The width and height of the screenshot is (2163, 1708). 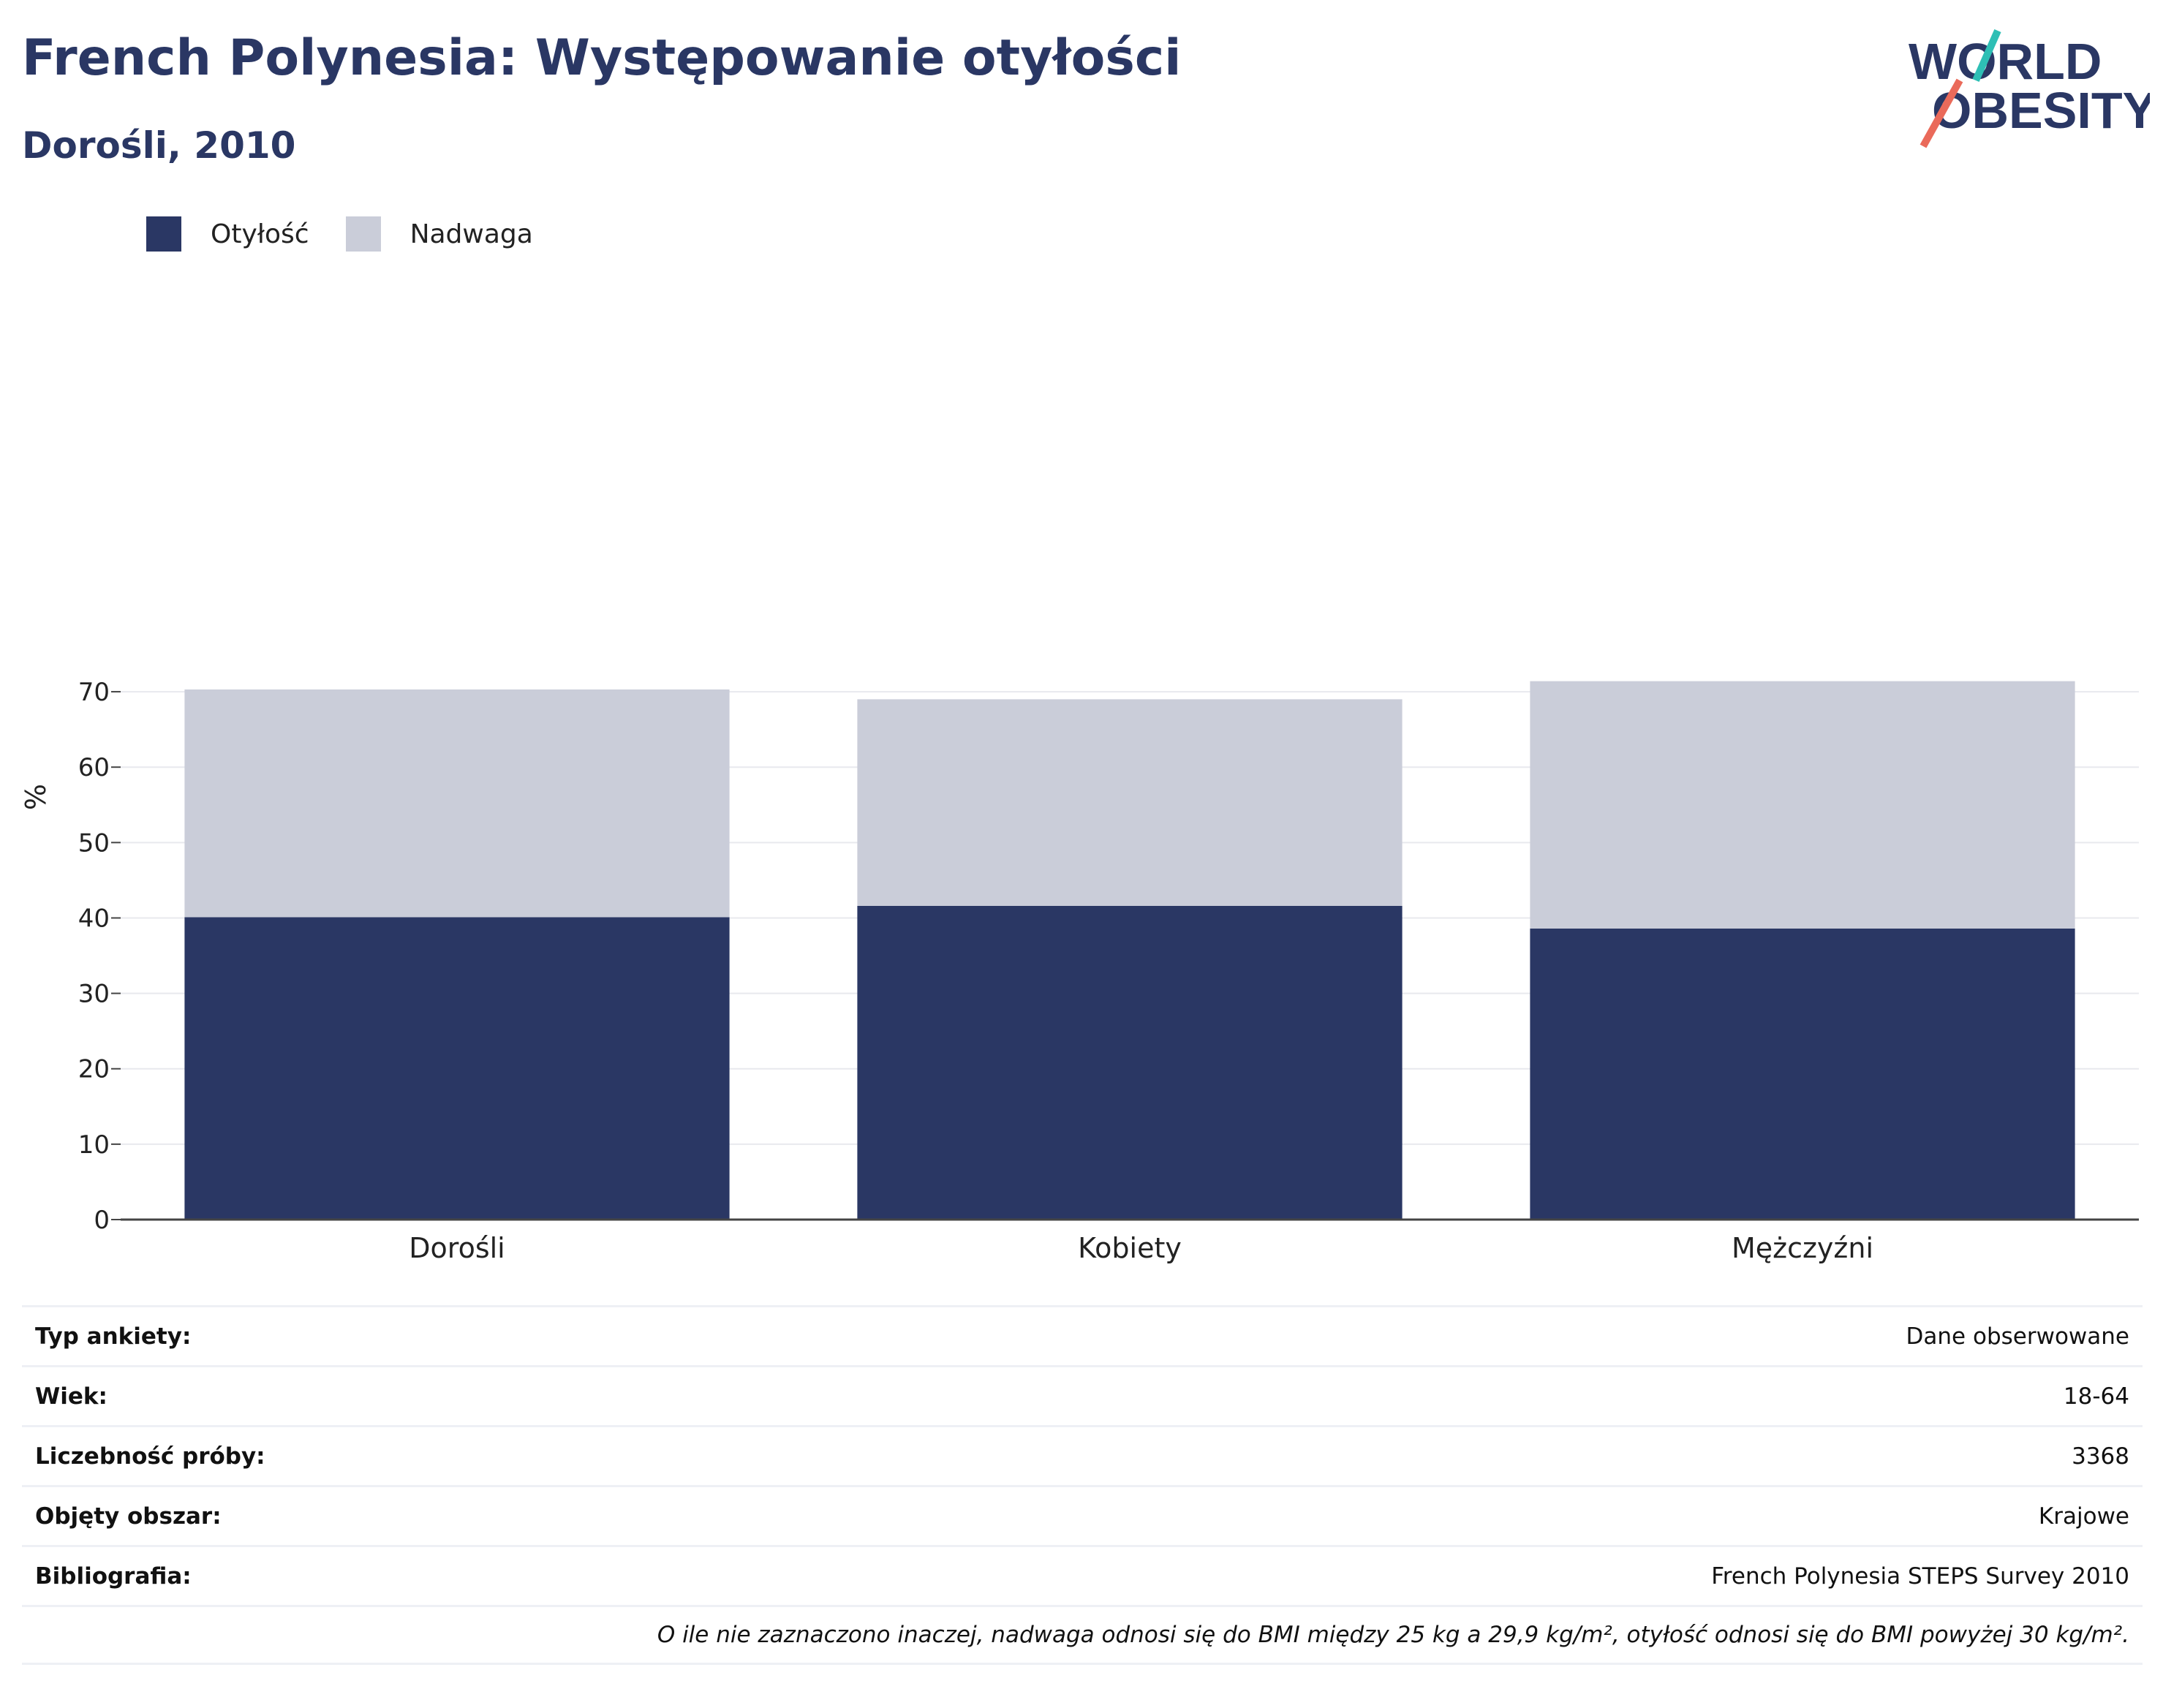 What do you see at coordinates (1802, 1248) in the screenshot?
I see `x-tick-label: Mężczyźni` at bounding box center [1802, 1248].